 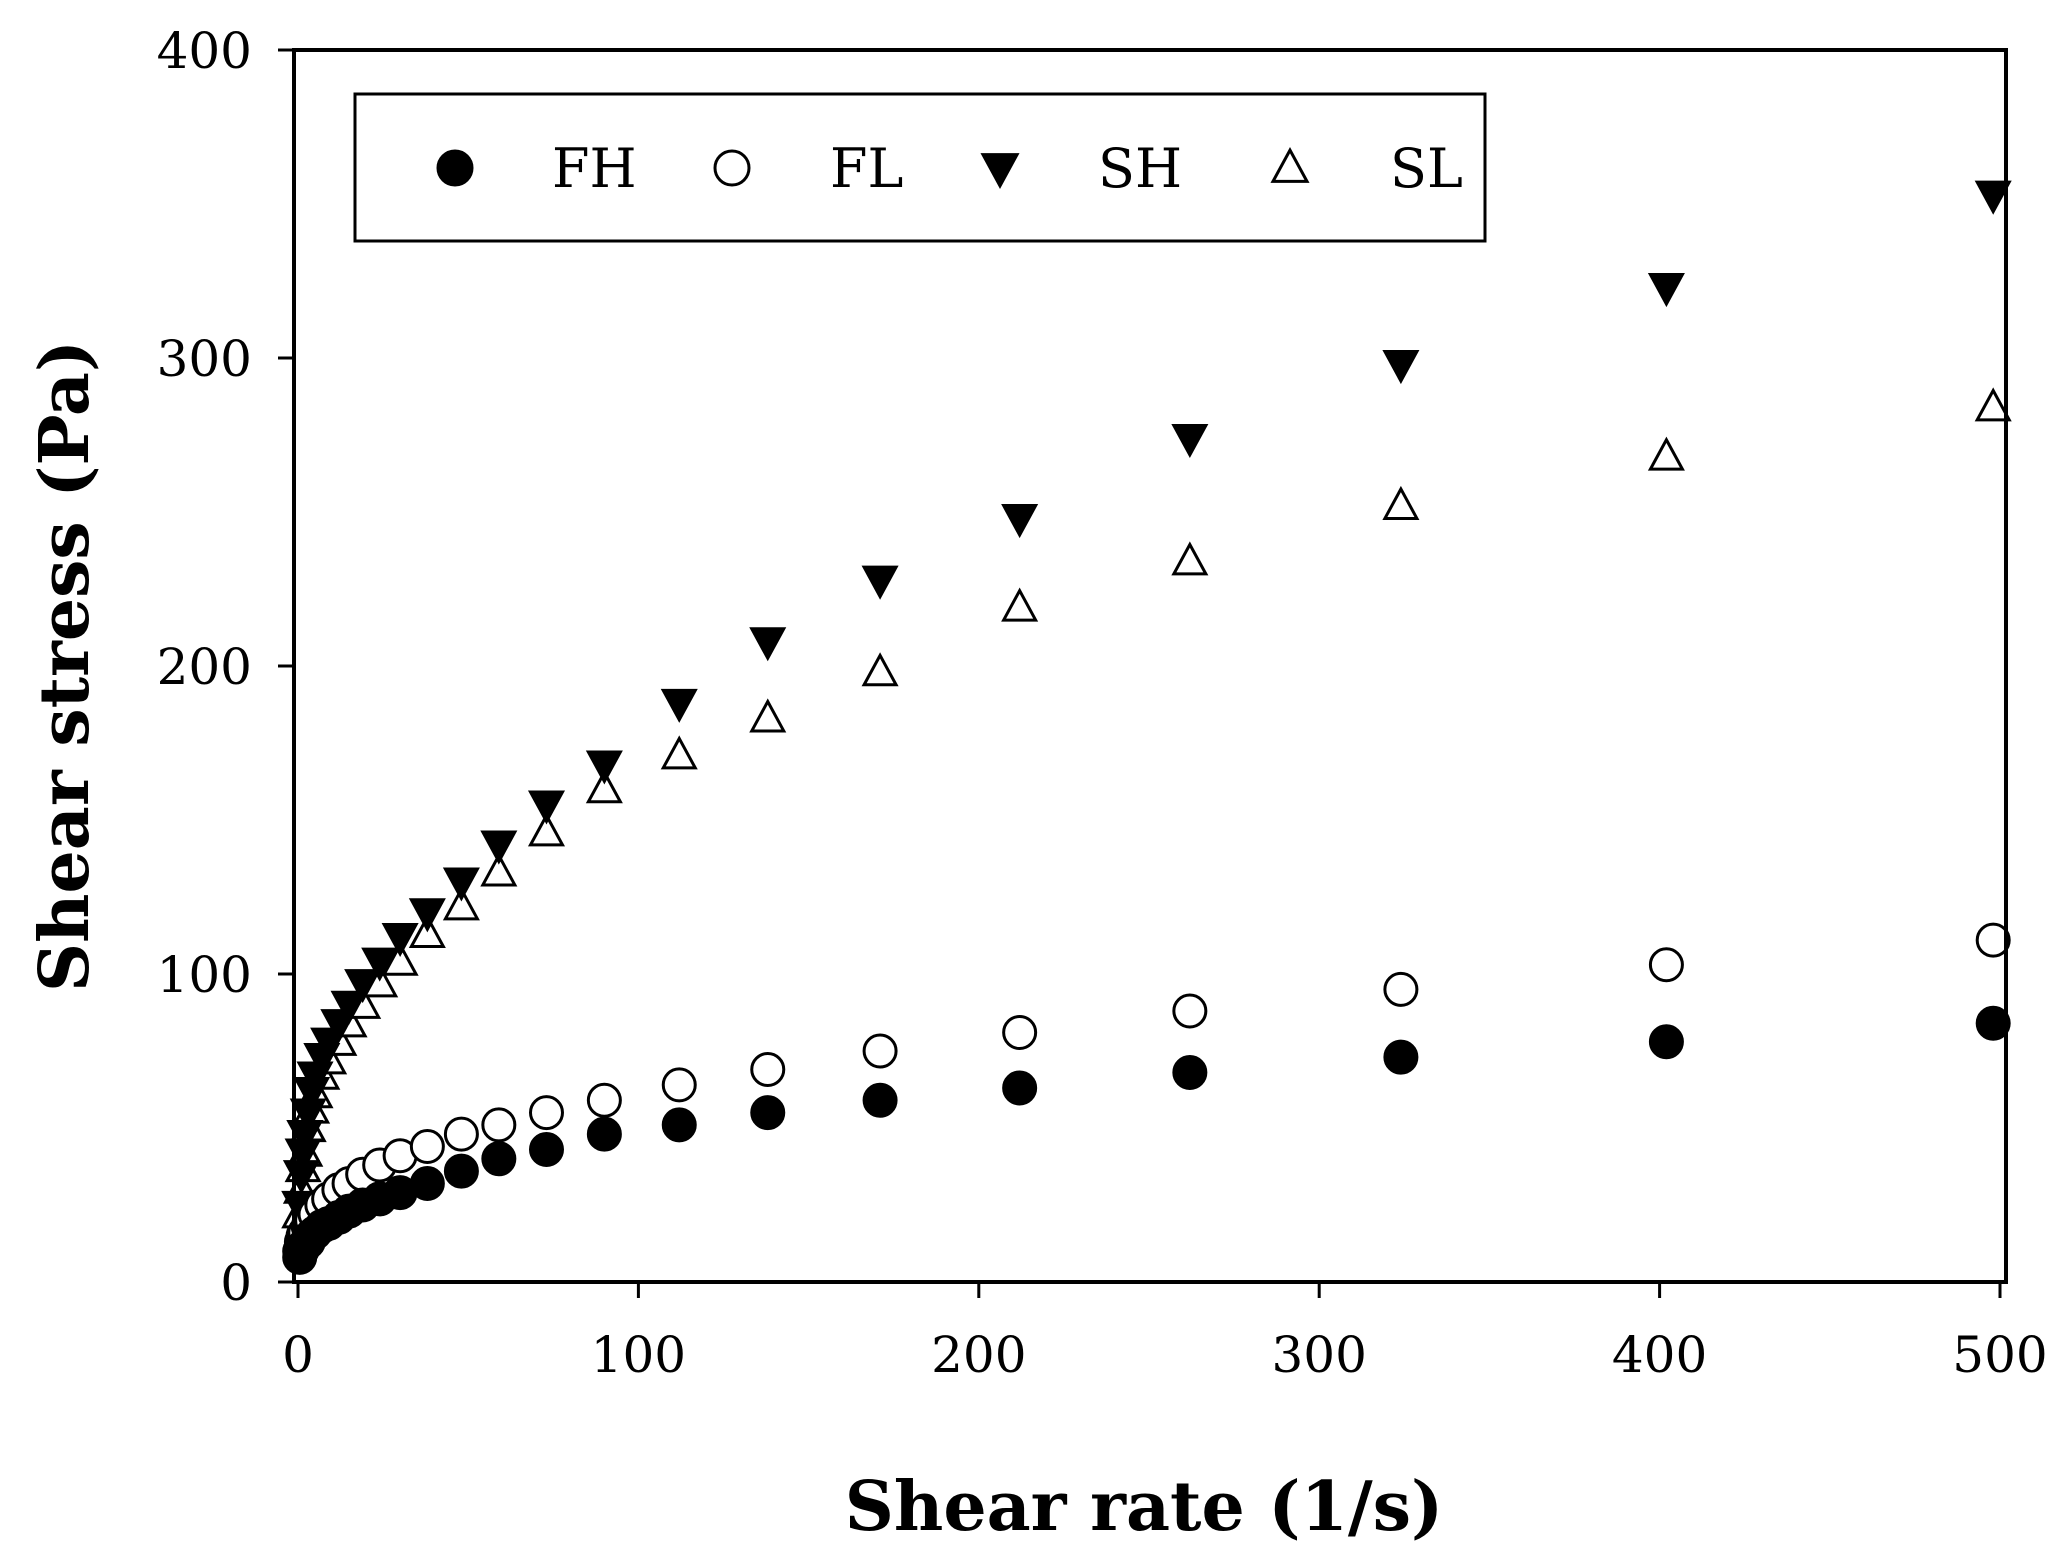 I want to click on legend-item-sl: SL, so click(x=1366, y=168).